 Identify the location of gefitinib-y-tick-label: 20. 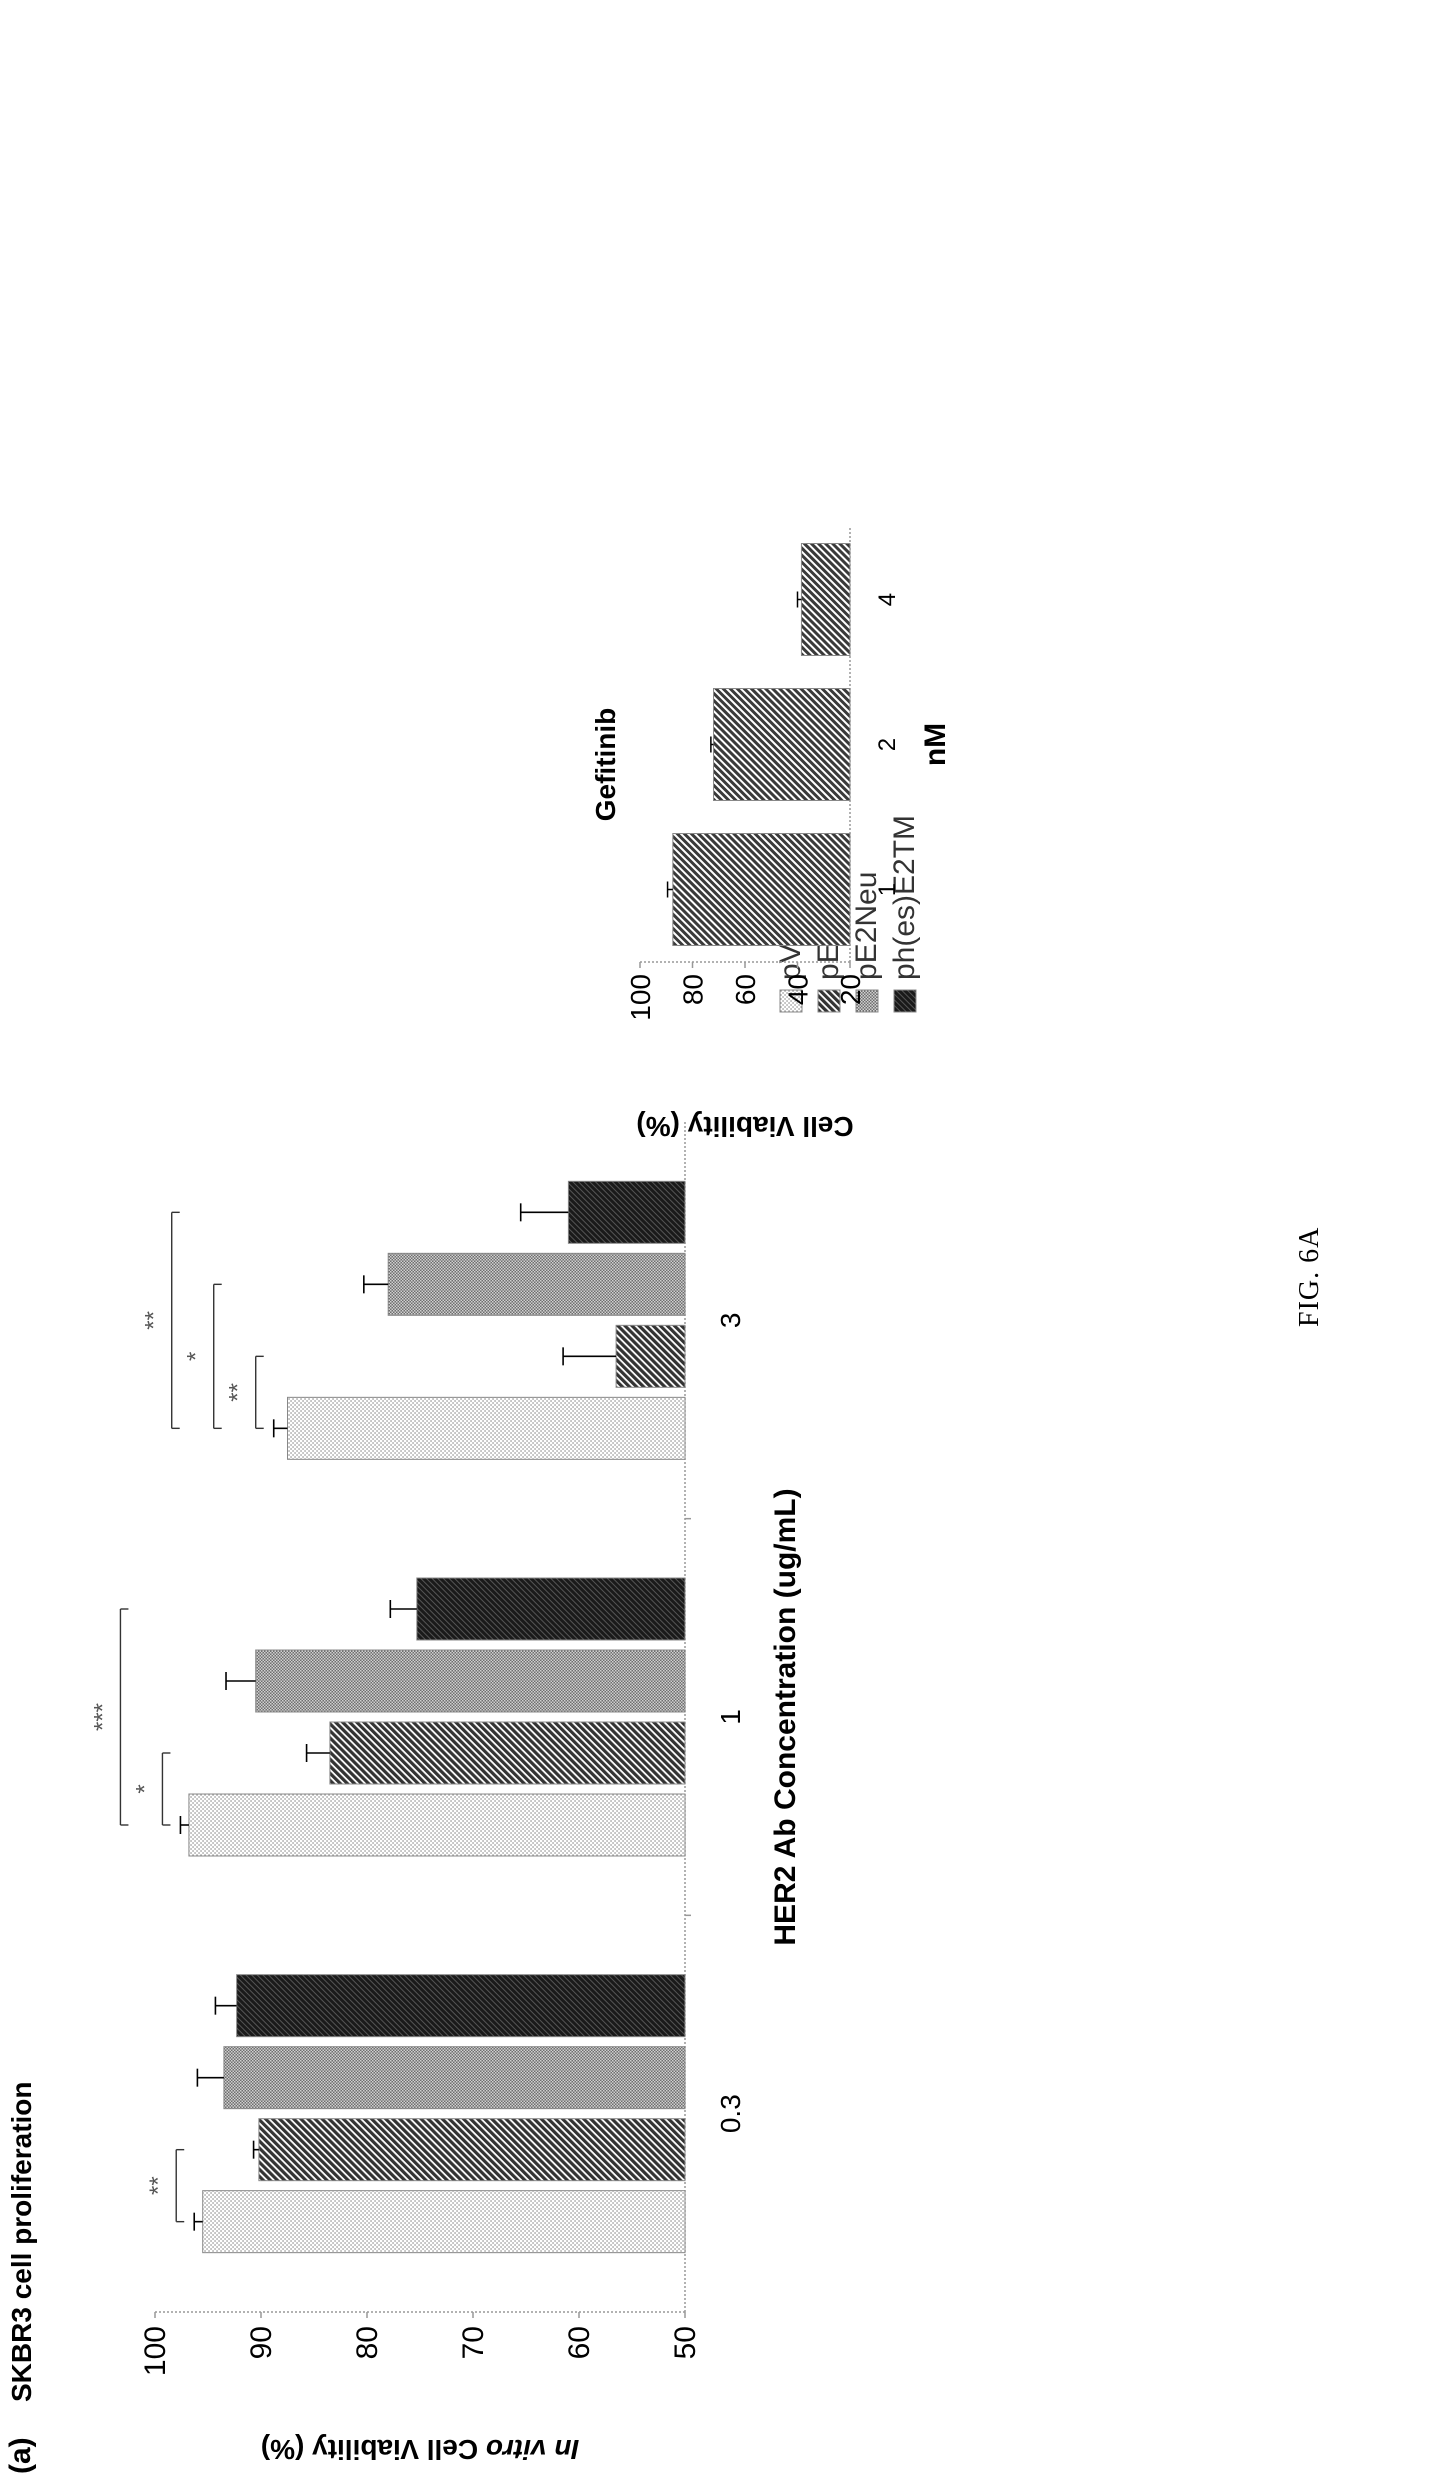
(850, 989).